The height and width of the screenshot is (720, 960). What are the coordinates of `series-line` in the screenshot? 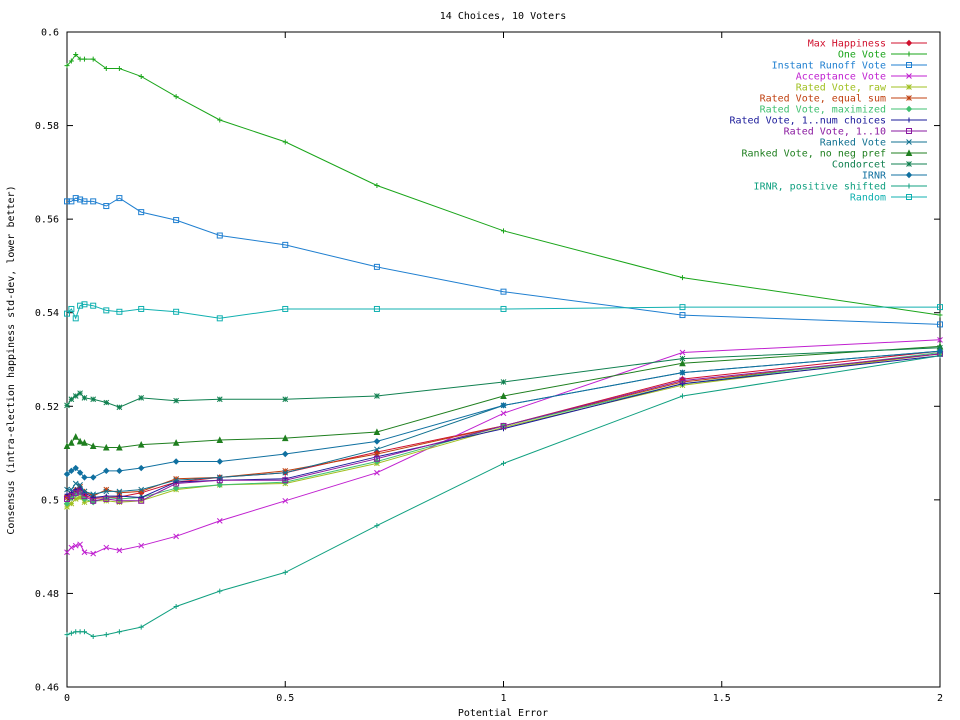 It's located at (503, 377).